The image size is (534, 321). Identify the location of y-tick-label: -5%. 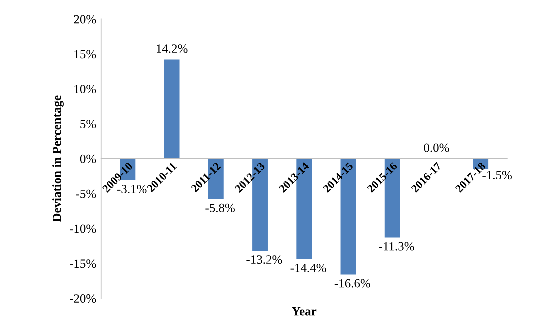
(86, 194).